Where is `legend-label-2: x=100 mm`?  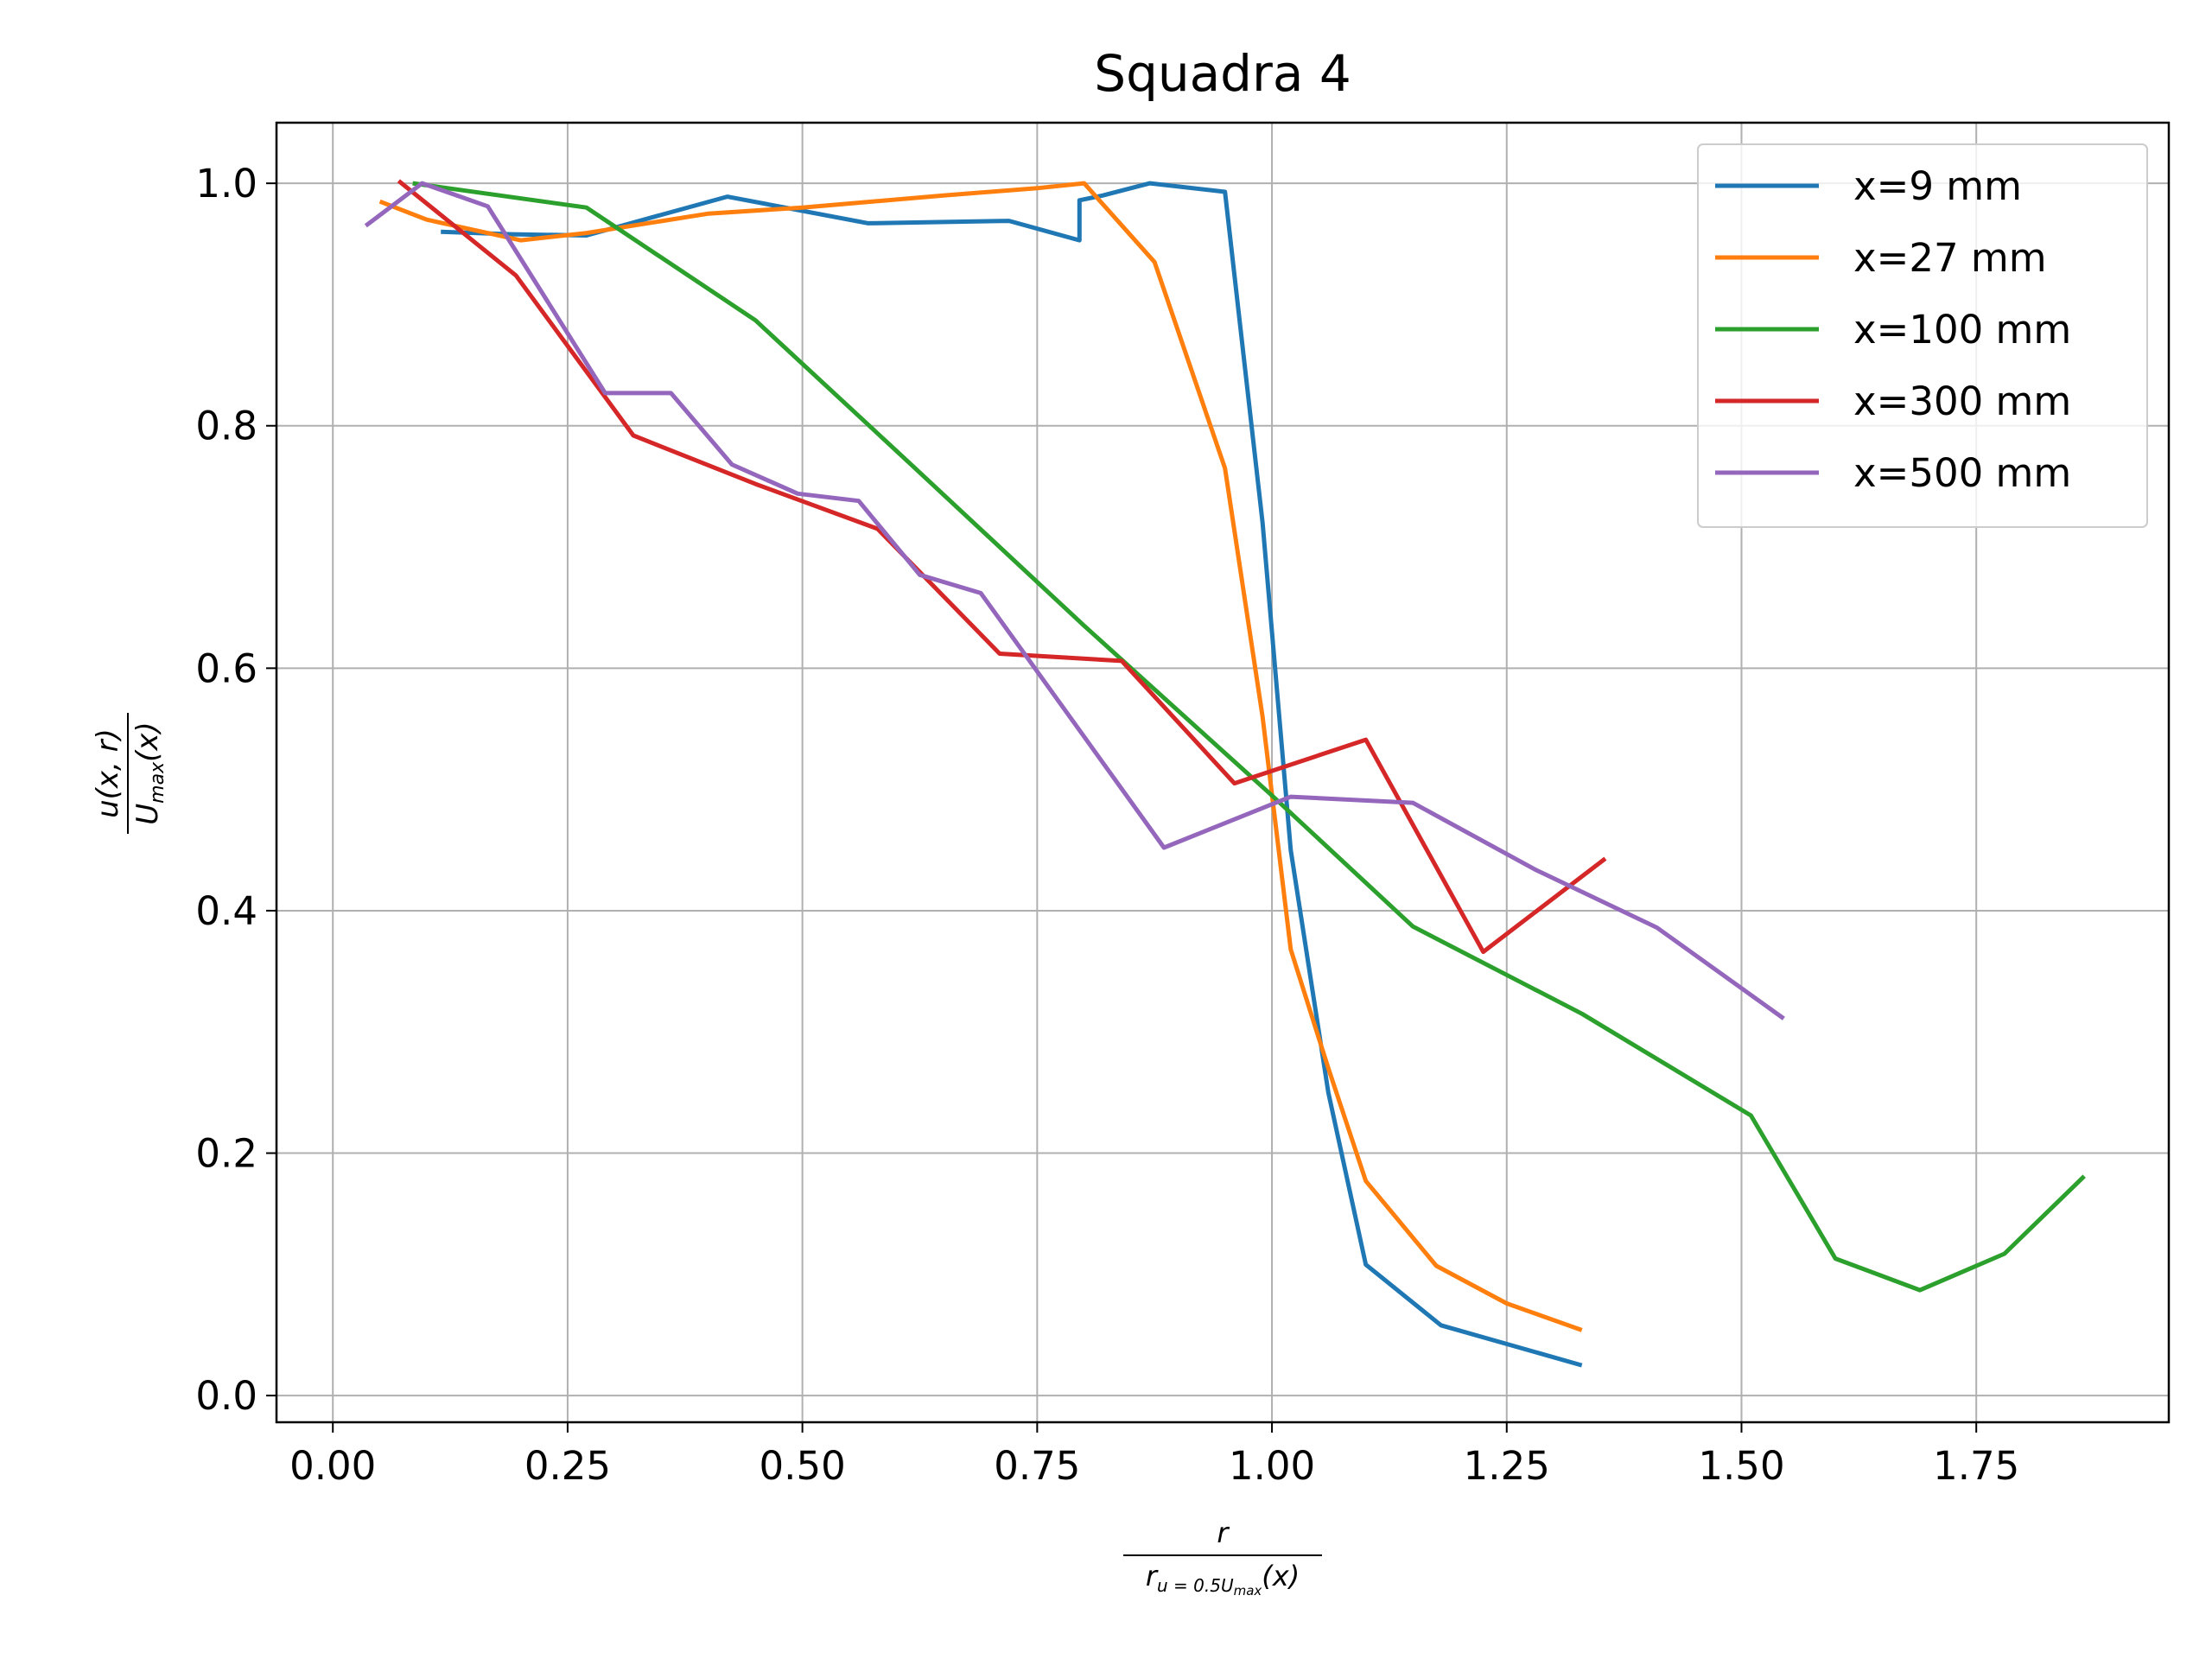 legend-label-2: x=100 mm is located at coordinates (1962, 330).